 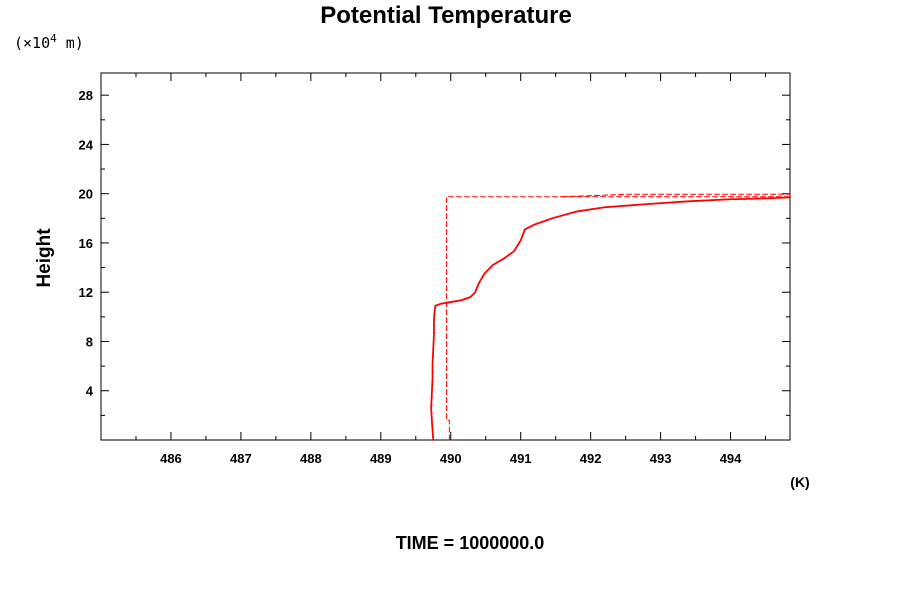 What do you see at coordinates (591, 458) in the screenshot?
I see `x-tick-label: 492` at bounding box center [591, 458].